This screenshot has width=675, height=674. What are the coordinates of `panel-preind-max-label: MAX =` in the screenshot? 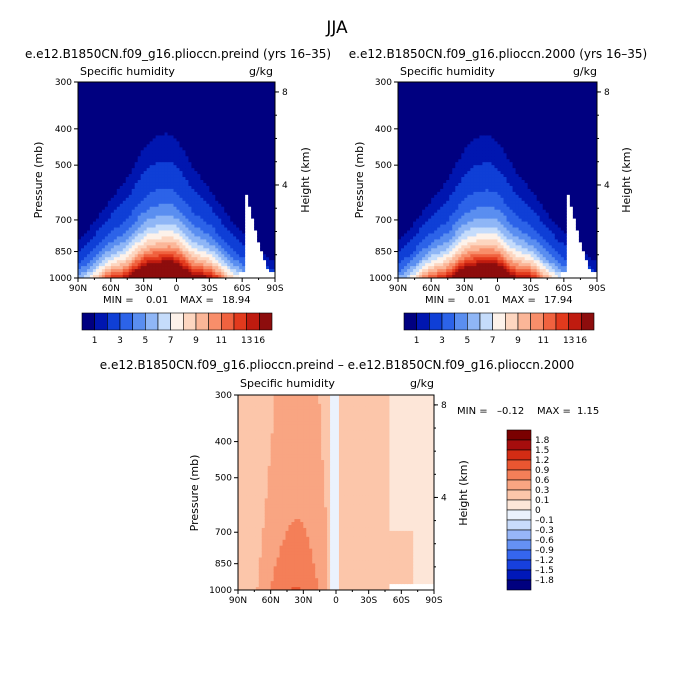 It's located at (197, 300).